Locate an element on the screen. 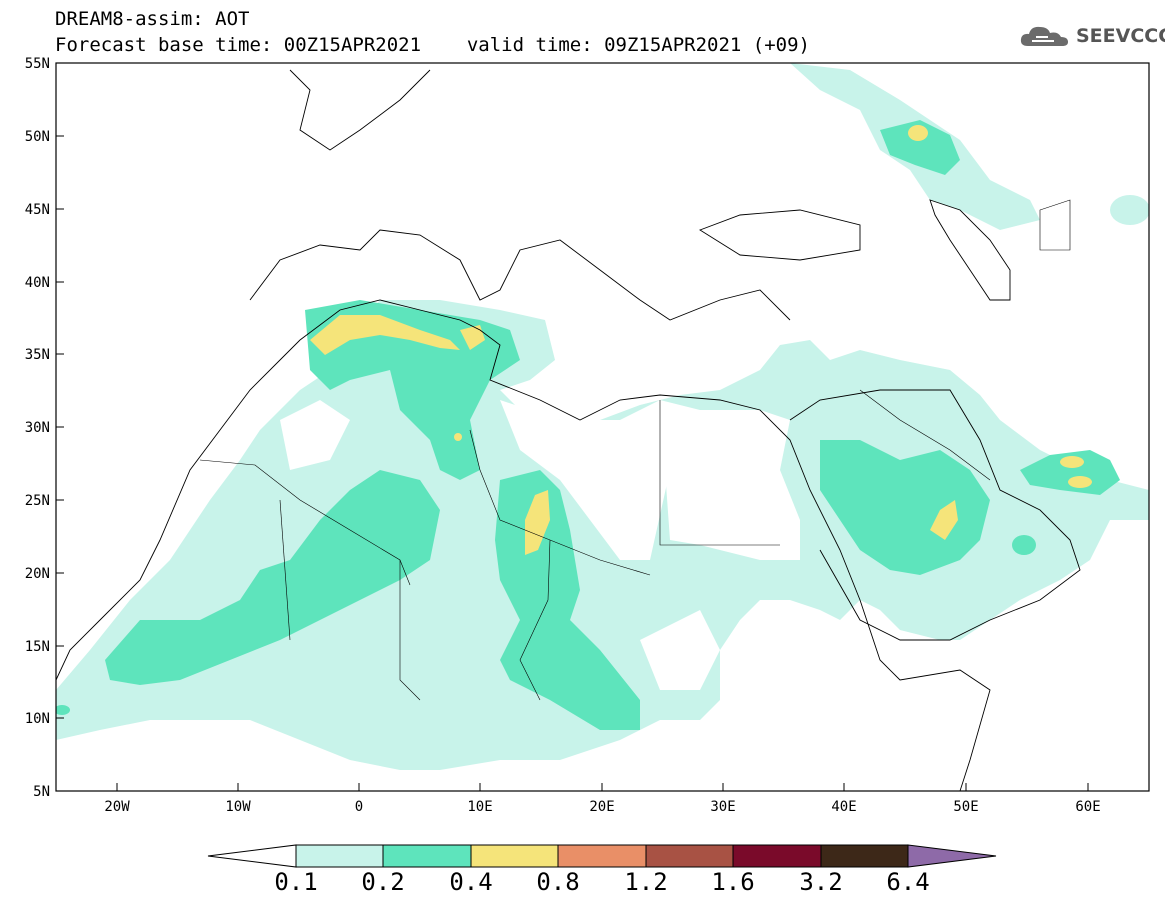  caspian-coastline is located at coordinates (970, 250).